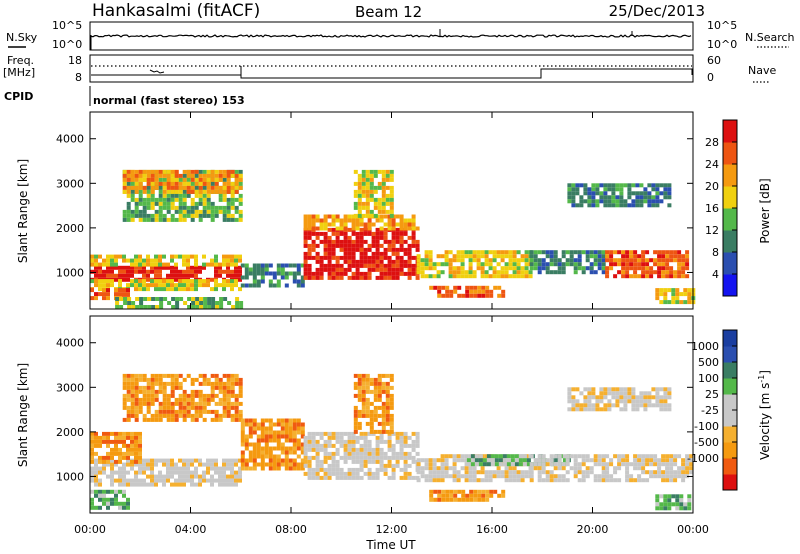 This screenshot has height=554, width=800. Describe the element at coordinates (391, 68) in the screenshot. I see `freq-panel` at that location.